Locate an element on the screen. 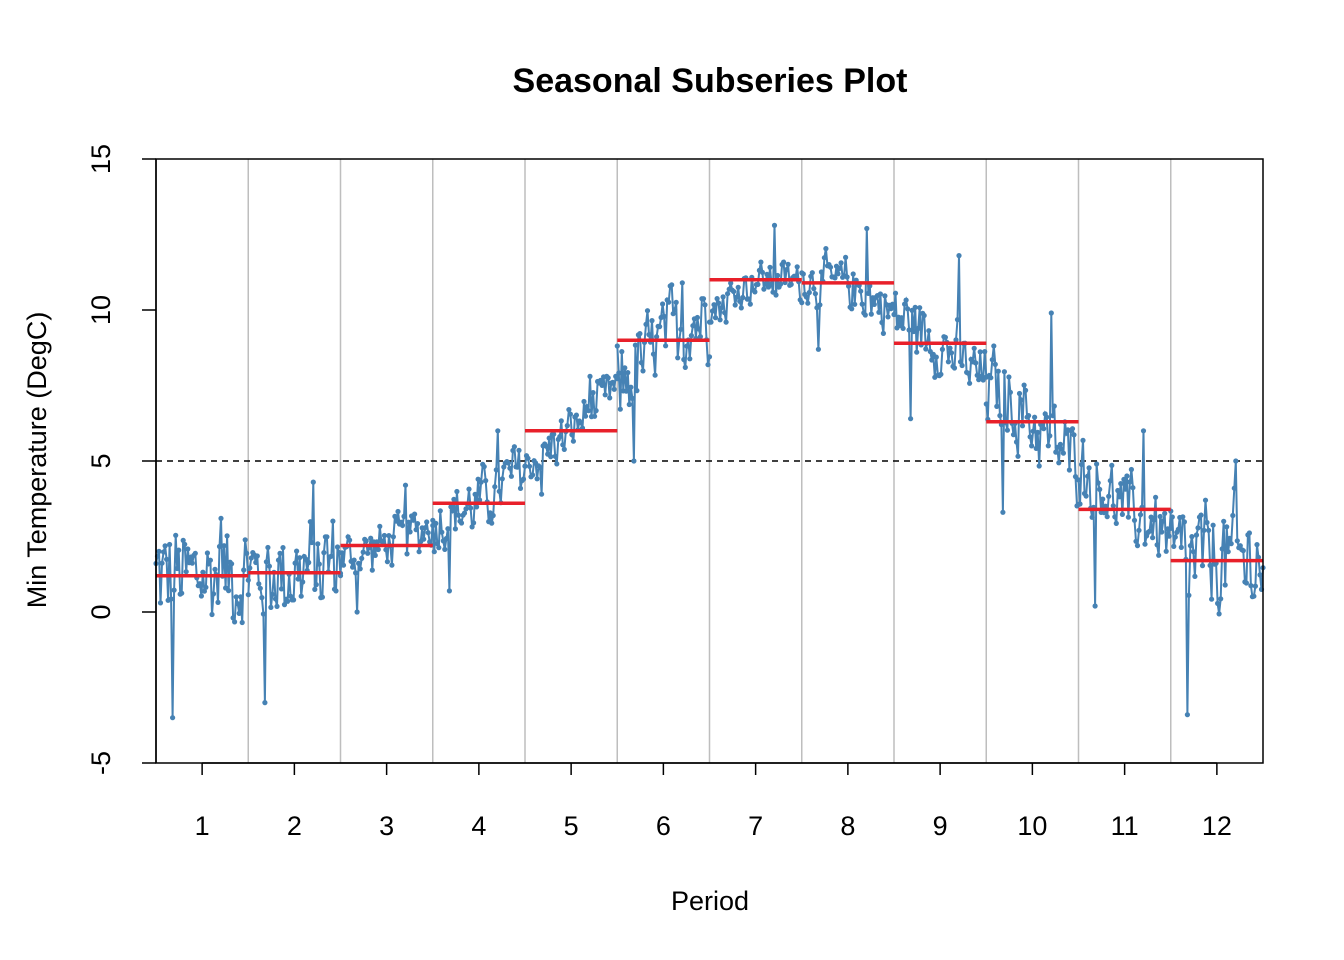 The width and height of the screenshot is (1344, 960). x-tick-label: 12 is located at coordinates (1217, 826).